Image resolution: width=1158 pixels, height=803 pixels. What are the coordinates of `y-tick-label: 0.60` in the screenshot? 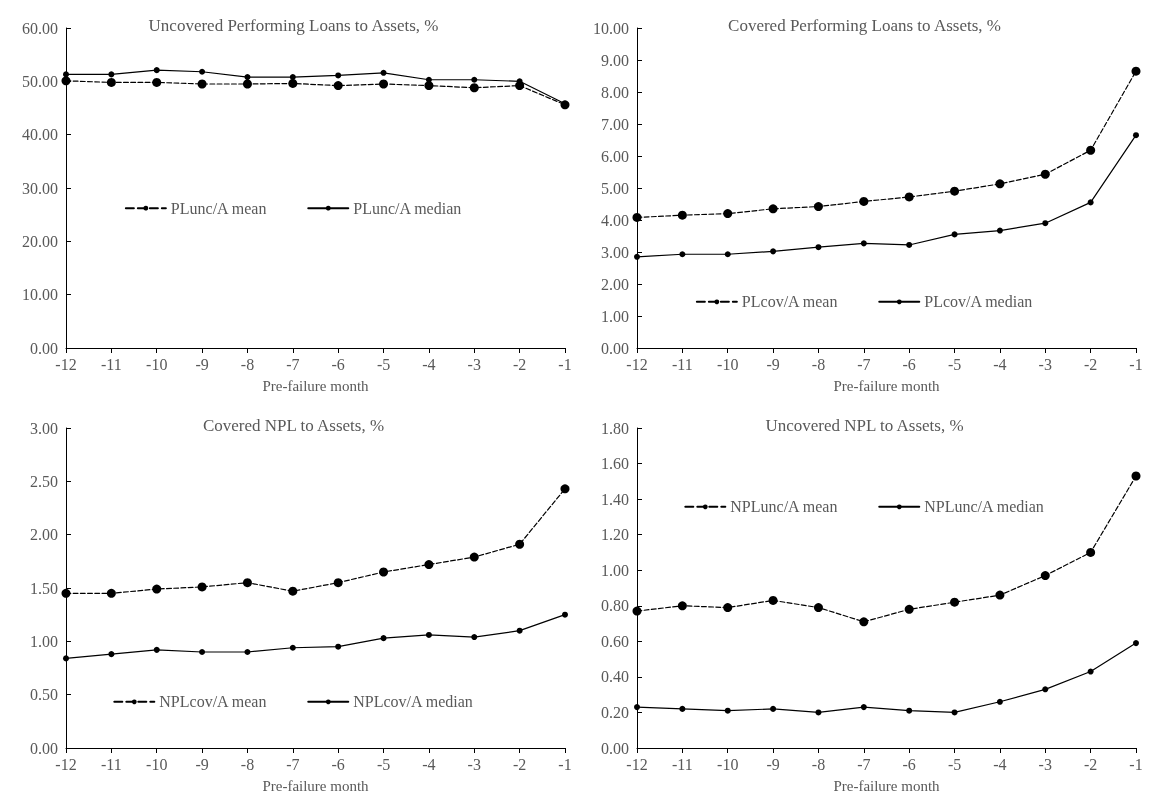 It's located at (615, 641).